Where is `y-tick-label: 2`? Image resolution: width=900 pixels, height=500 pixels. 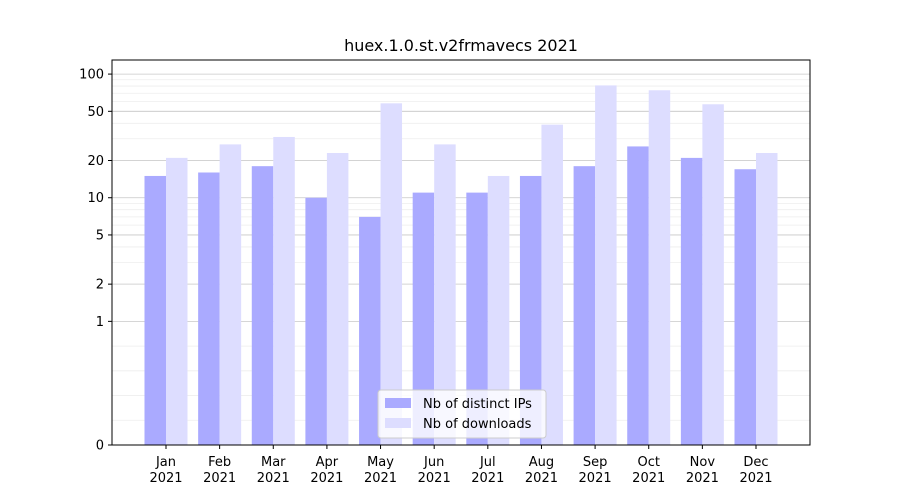 y-tick-label: 2 is located at coordinates (100, 285).